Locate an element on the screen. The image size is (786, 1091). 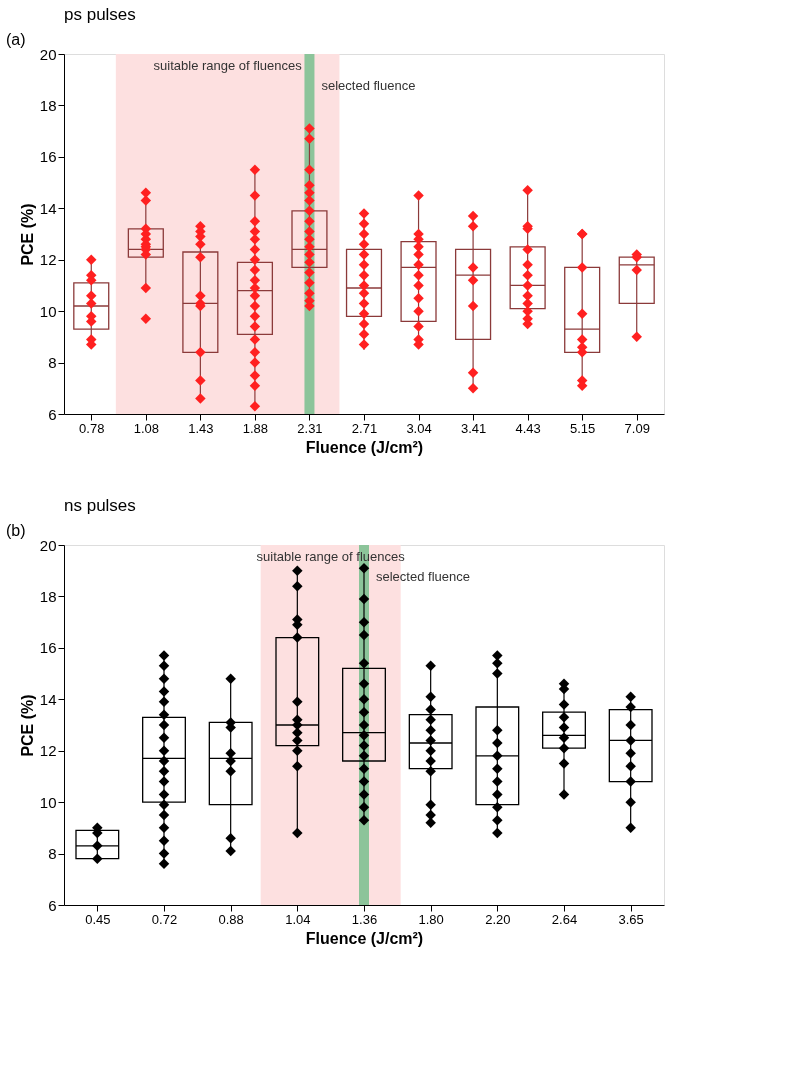
chart-title: ps pulses is located at coordinates (100, 14).